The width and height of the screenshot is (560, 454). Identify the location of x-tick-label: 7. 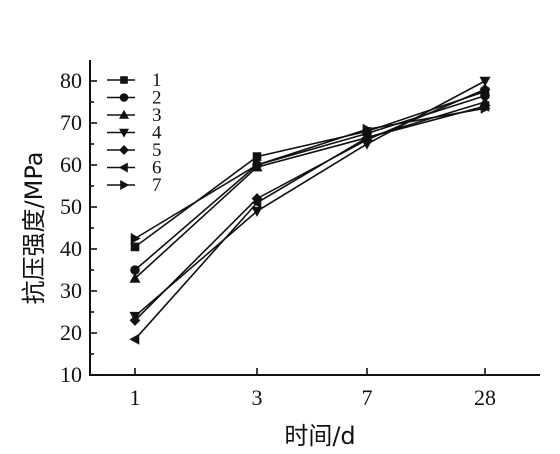
(367, 397).